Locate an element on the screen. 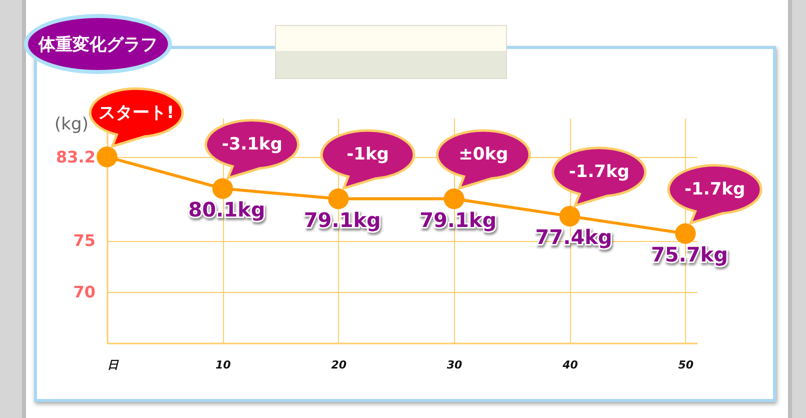 The height and width of the screenshot is (418, 806). y-tick-label: 83.2 is located at coordinates (76, 156).